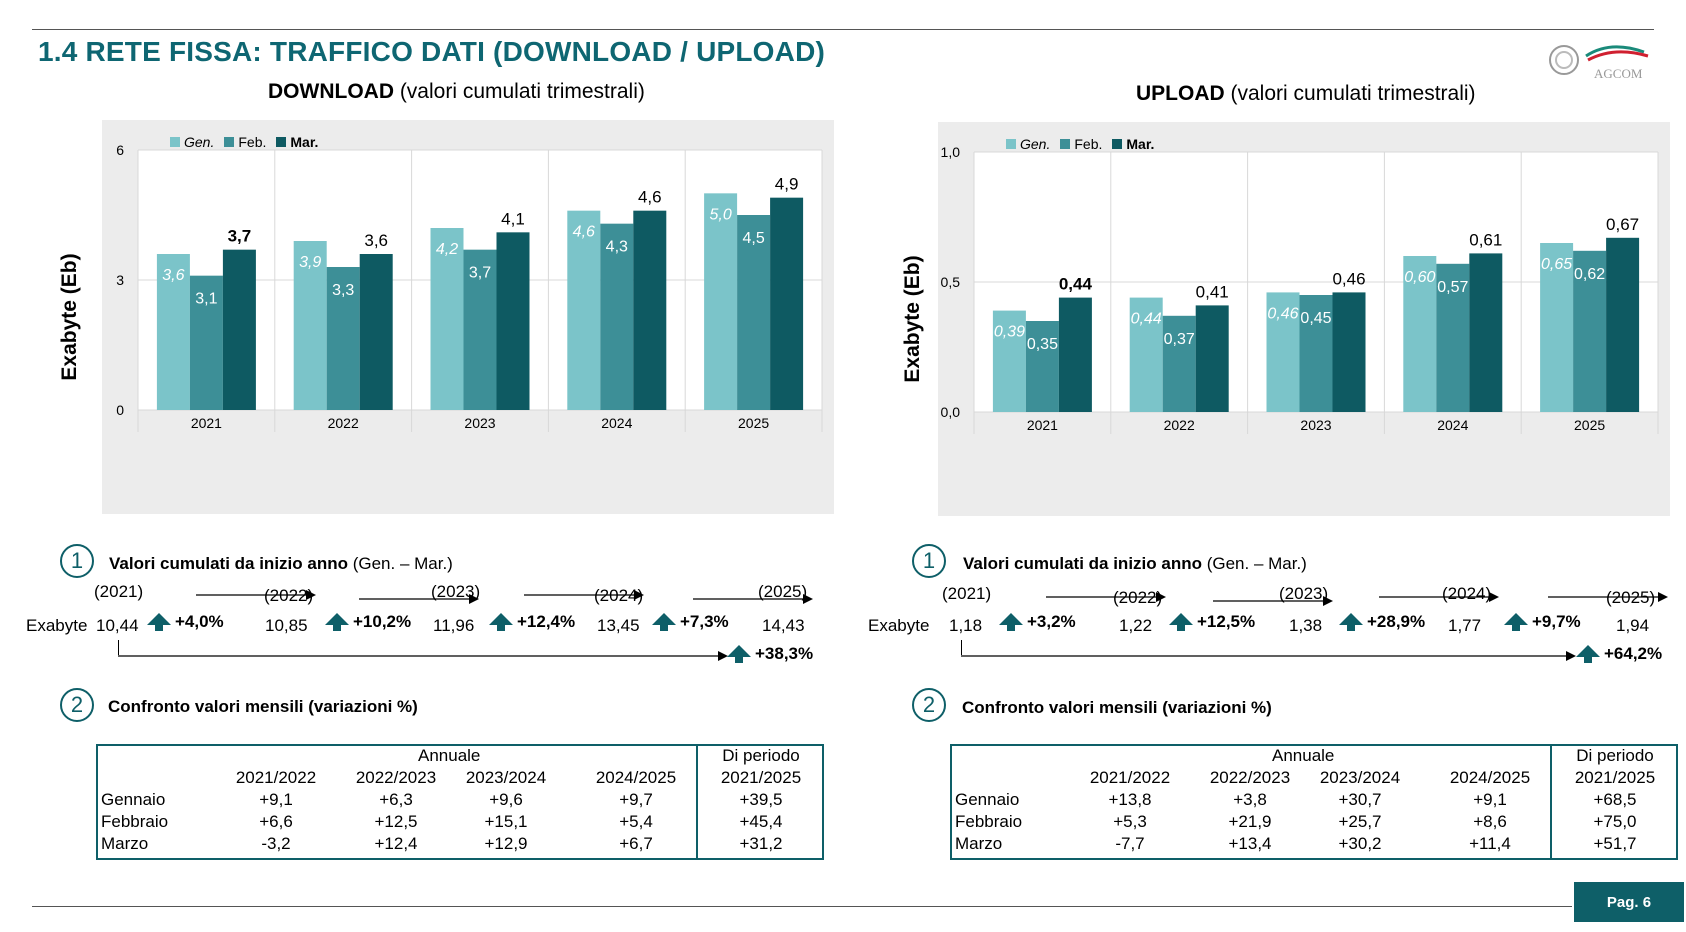  I want to click on x-tick-label: 2024, so click(1452, 425).